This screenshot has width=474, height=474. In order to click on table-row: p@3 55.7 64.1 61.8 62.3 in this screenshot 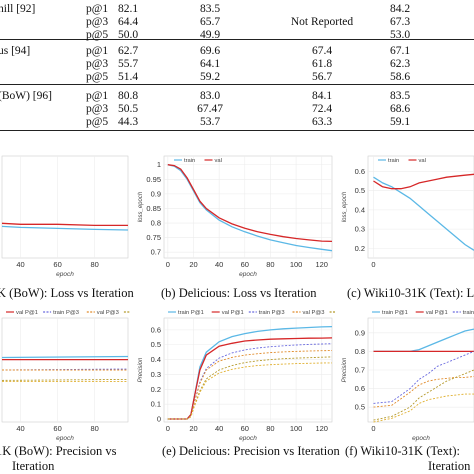, I will do `click(237, 64)`.